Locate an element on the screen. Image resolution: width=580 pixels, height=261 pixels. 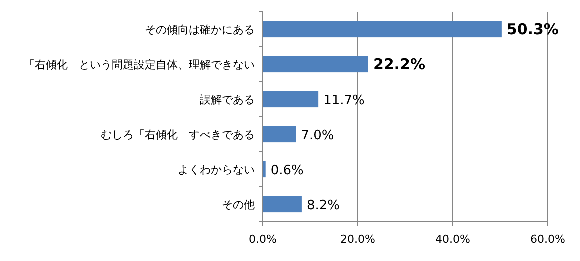
data-label: 50.3% is located at coordinates (532, 29).